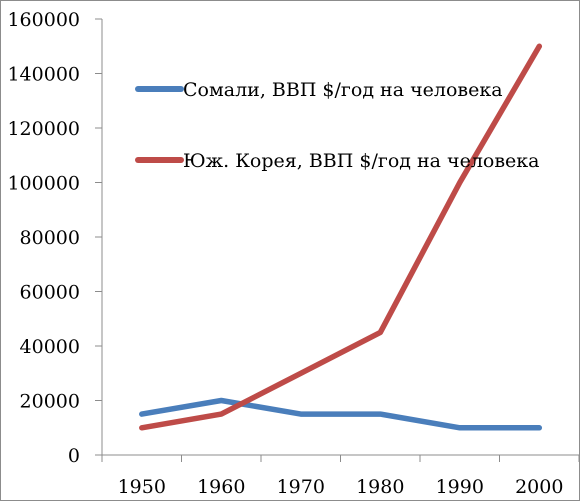  Describe the element at coordinates (539, 487) in the screenshot. I see `x-tick-label: 2000` at that location.